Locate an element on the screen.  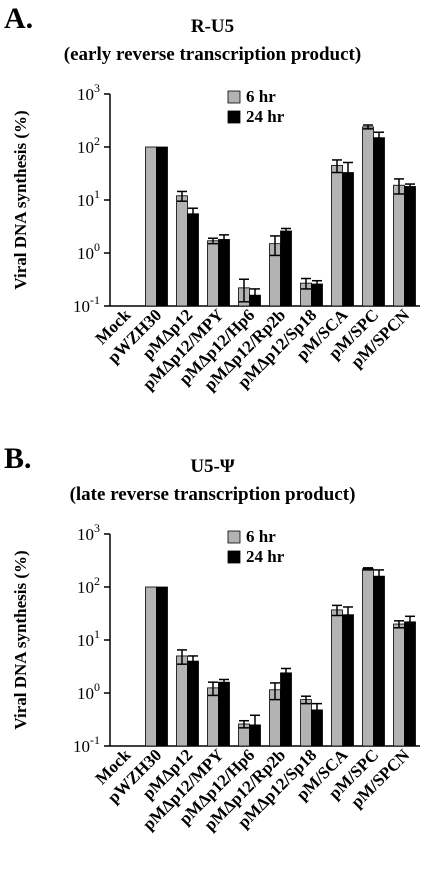
chart-subtitle: (late reverse transcription product) is located at coordinates (212, 494).